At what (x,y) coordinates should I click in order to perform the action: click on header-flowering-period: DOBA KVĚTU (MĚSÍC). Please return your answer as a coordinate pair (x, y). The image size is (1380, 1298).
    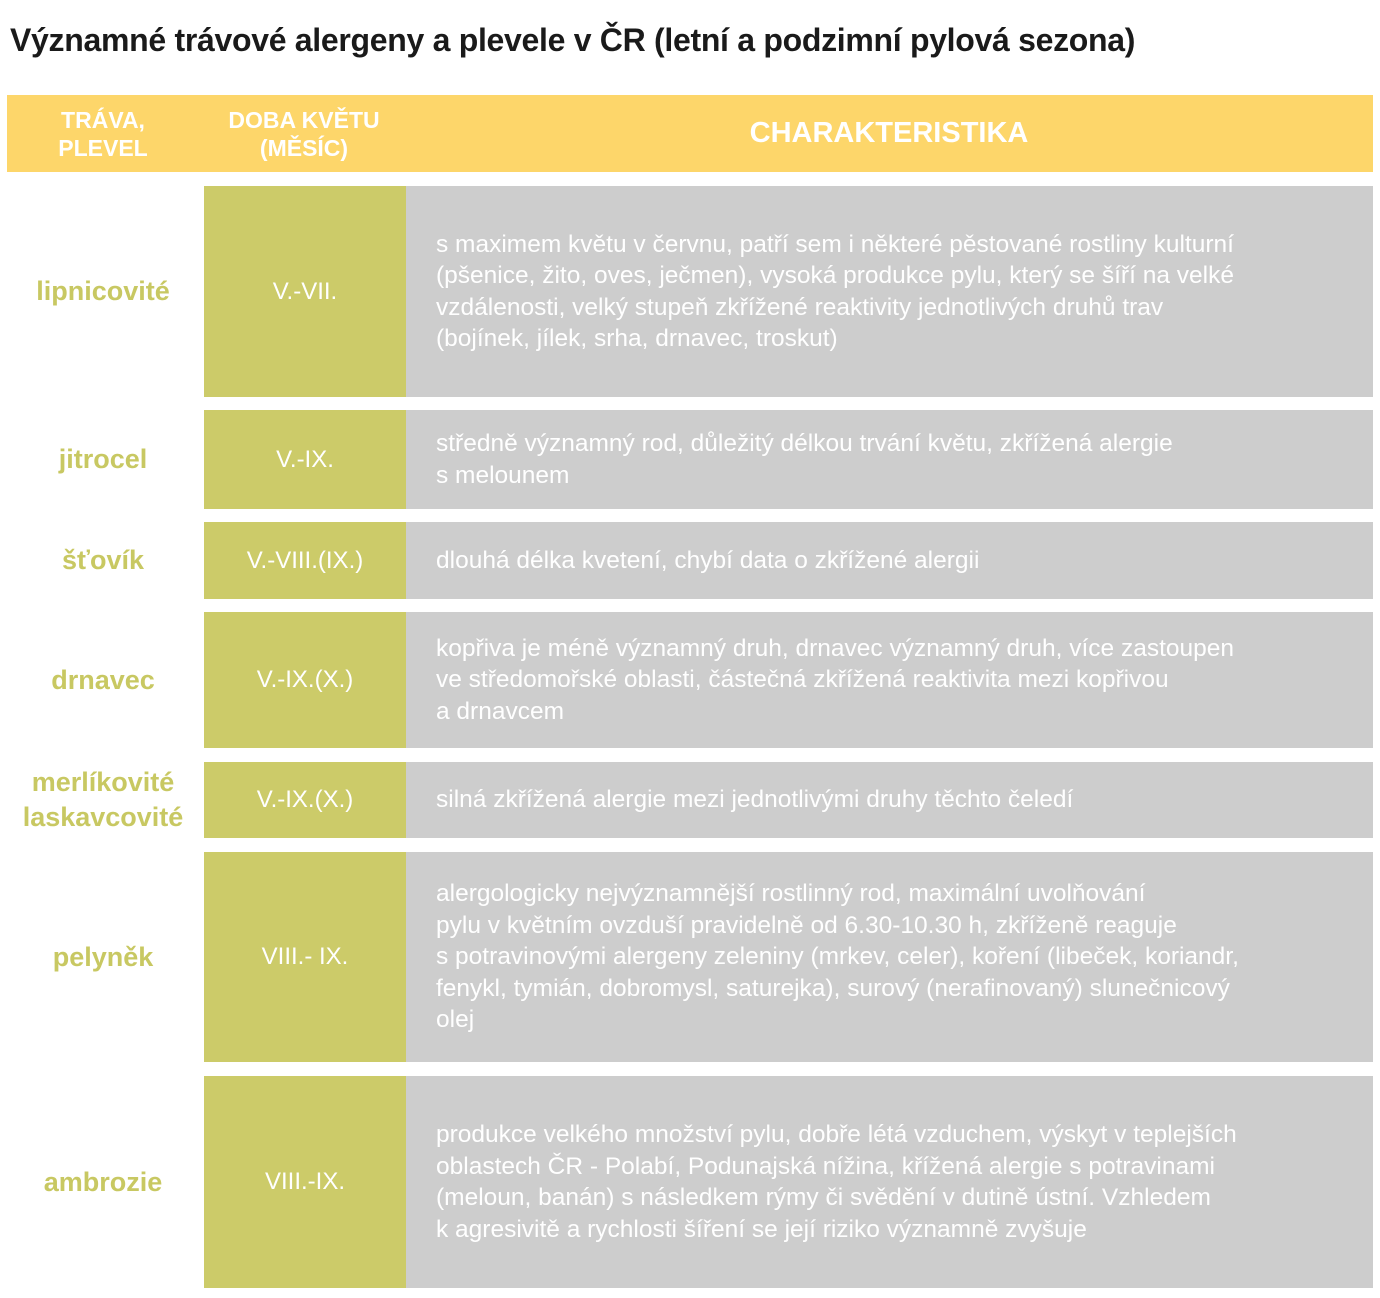
    Looking at the image, I should click on (304, 133).